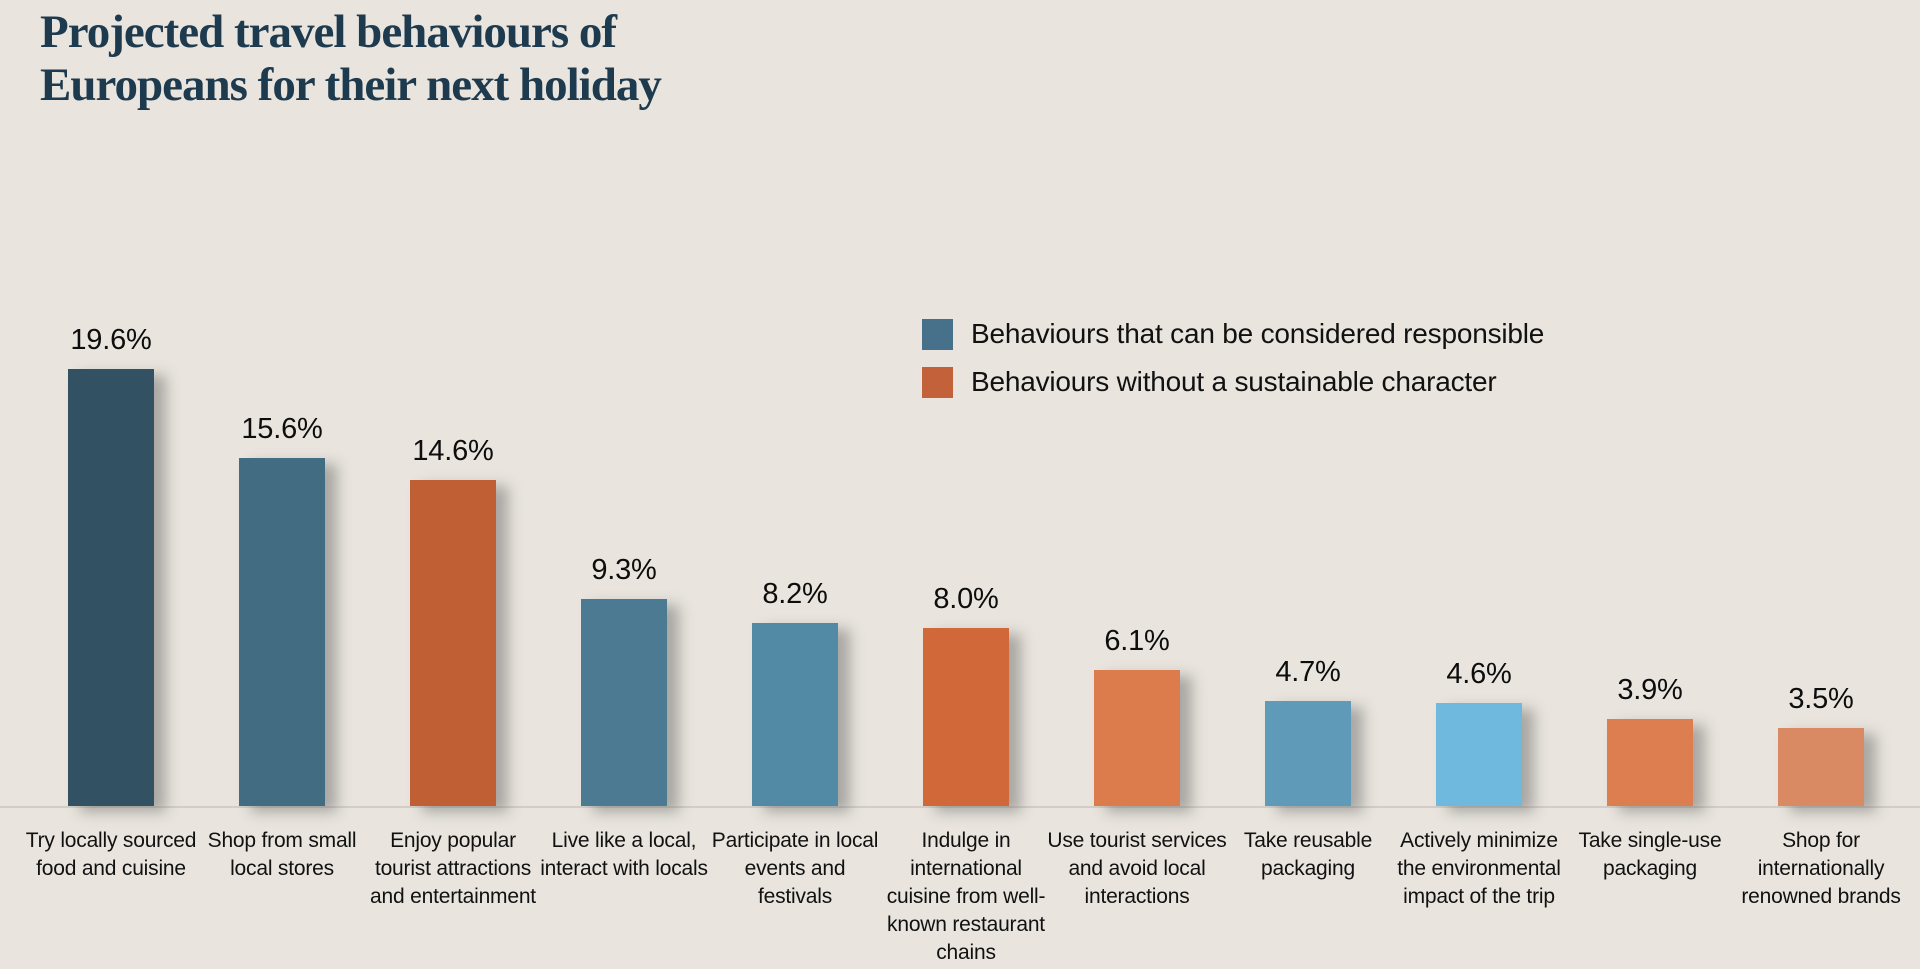 Image resolution: width=1920 pixels, height=969 pixels. I want to click on bar-value-label-3: 14.6%, so click(453, 451).